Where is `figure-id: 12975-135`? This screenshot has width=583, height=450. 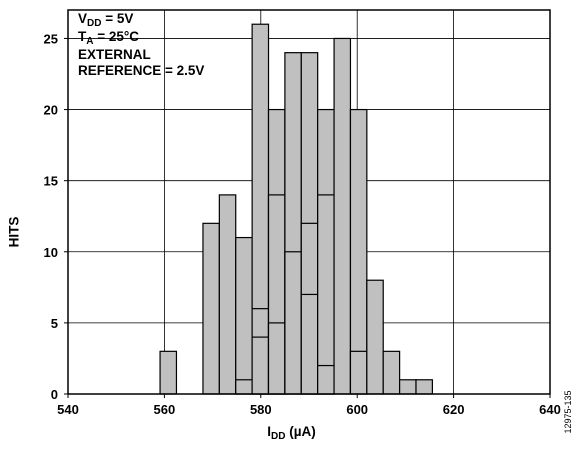 figure-id: 12975-135 is located at coordinates (568, 412).